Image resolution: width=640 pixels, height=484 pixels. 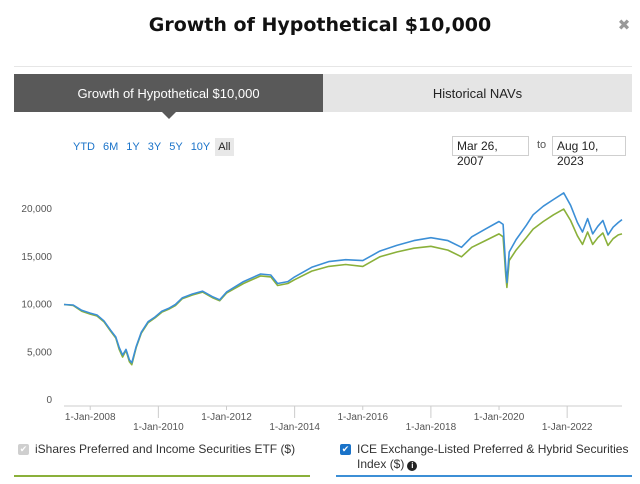 What do you see at coordinates (49, 400) in the screenshot?
I see `y-tick-label: 0` at bounding box center [49, 400].